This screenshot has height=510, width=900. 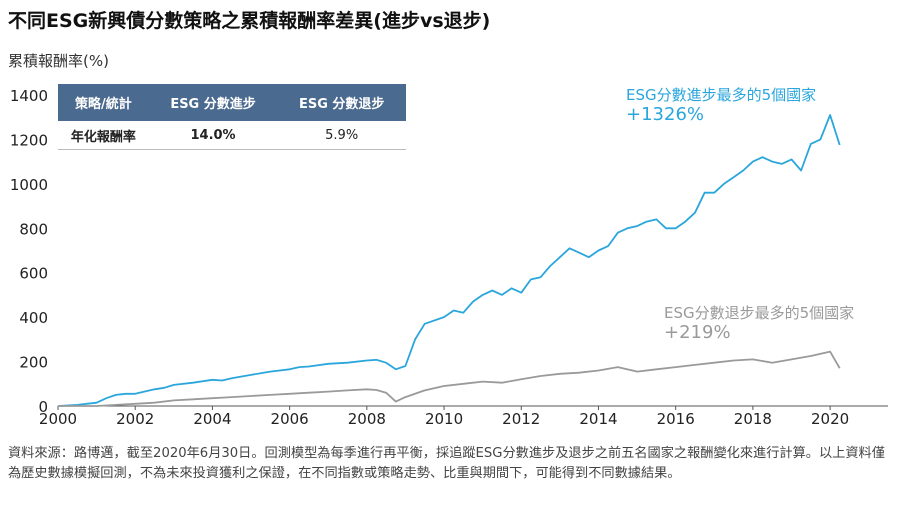 I want to click on y-tick-label: 200, so click(x=33, y=363).